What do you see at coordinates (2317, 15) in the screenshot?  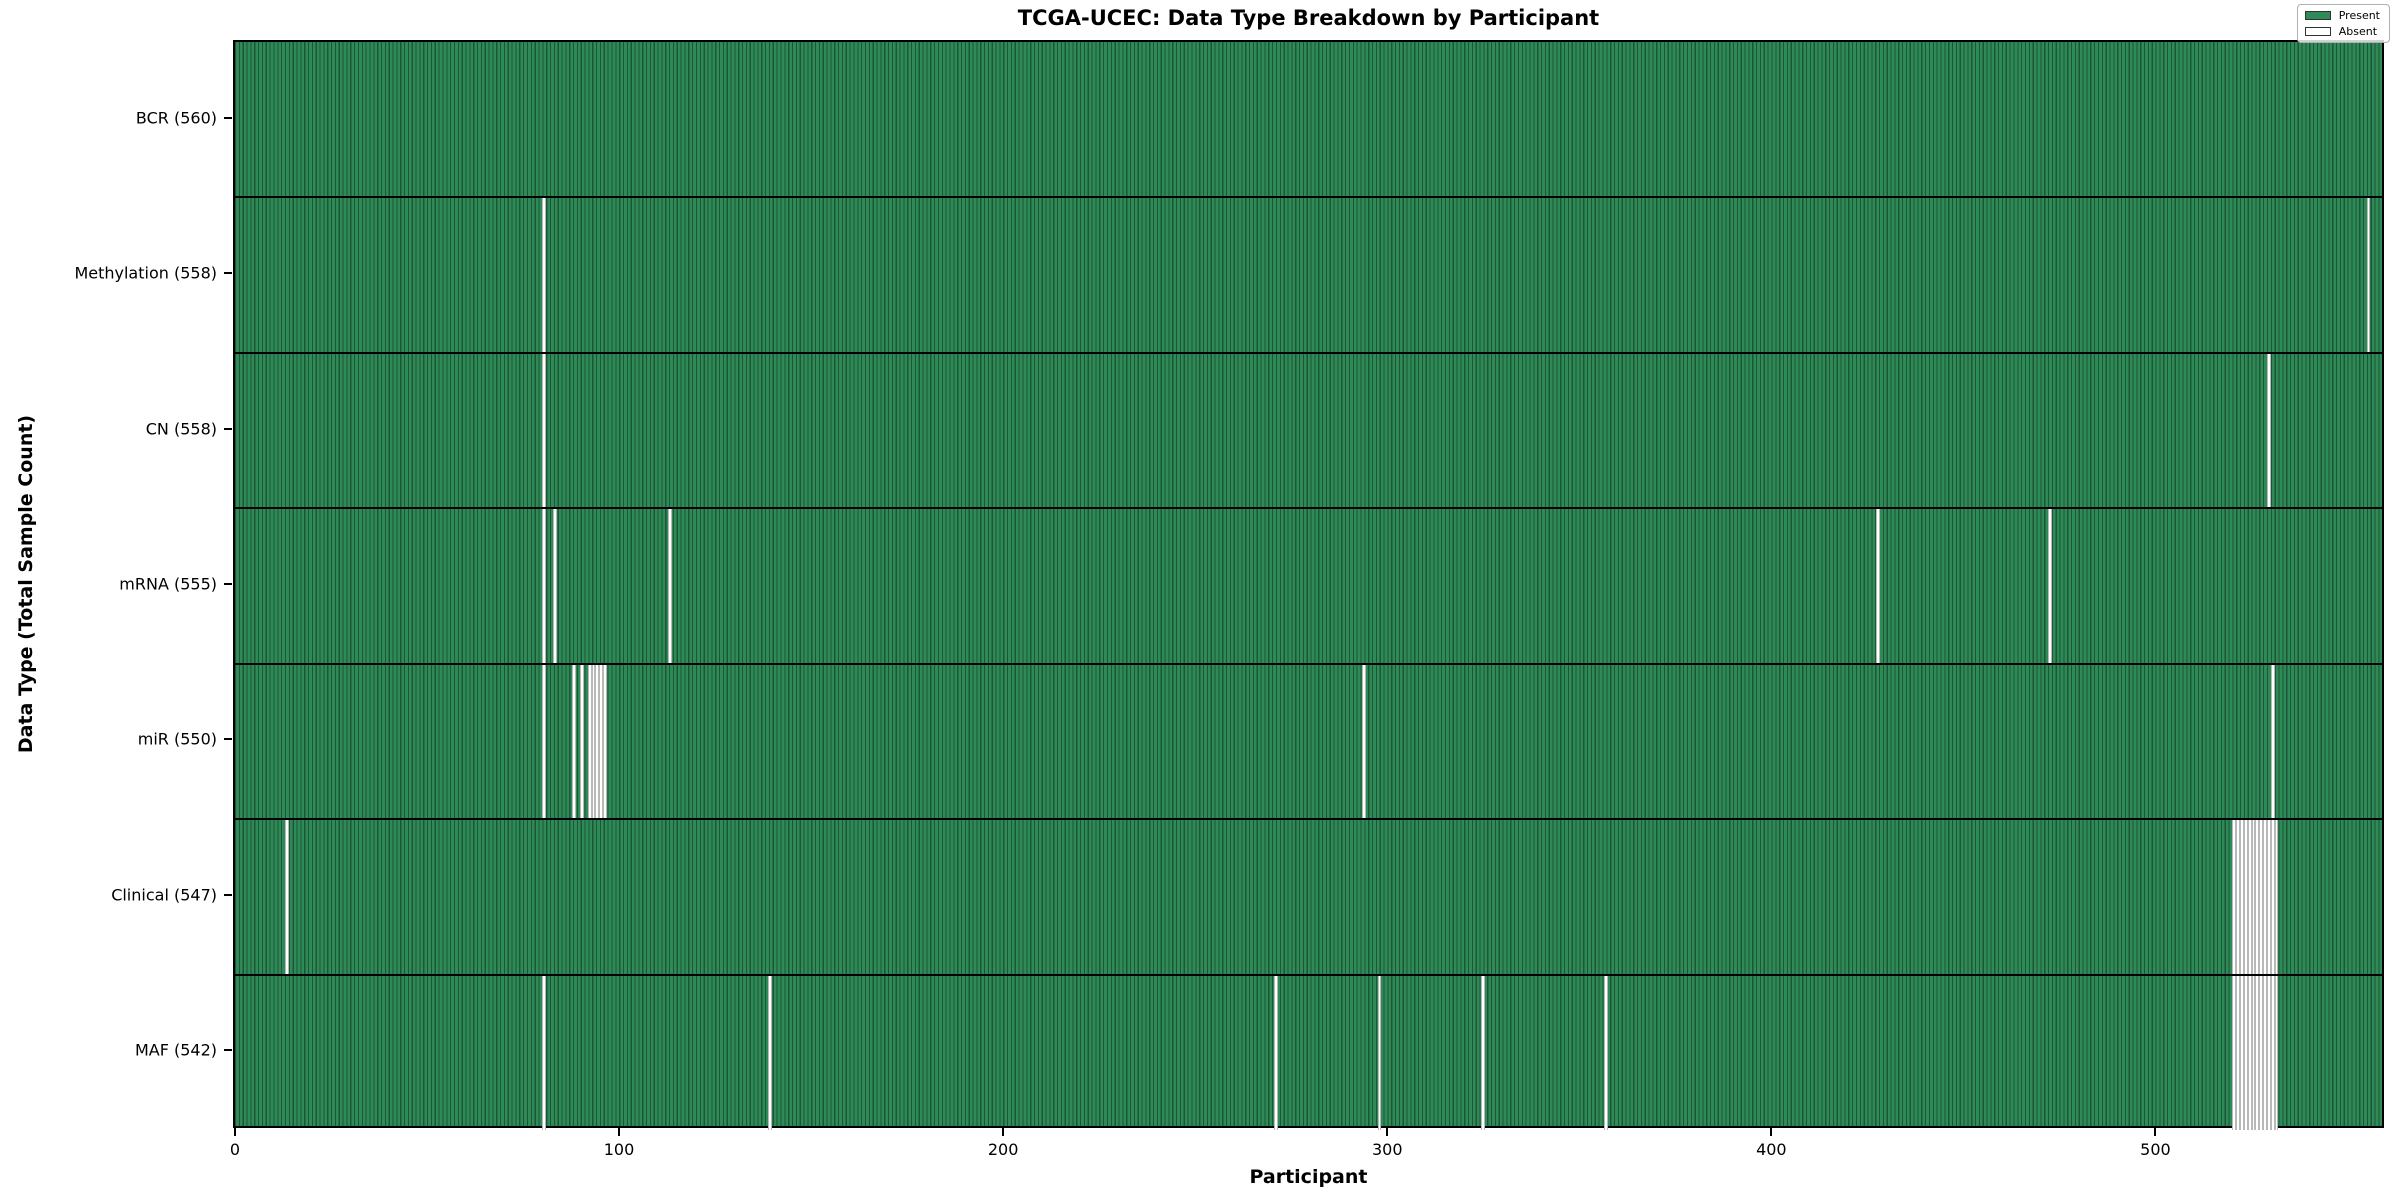 I see `present-swatch-icon` at bounding box center [2317, 15].